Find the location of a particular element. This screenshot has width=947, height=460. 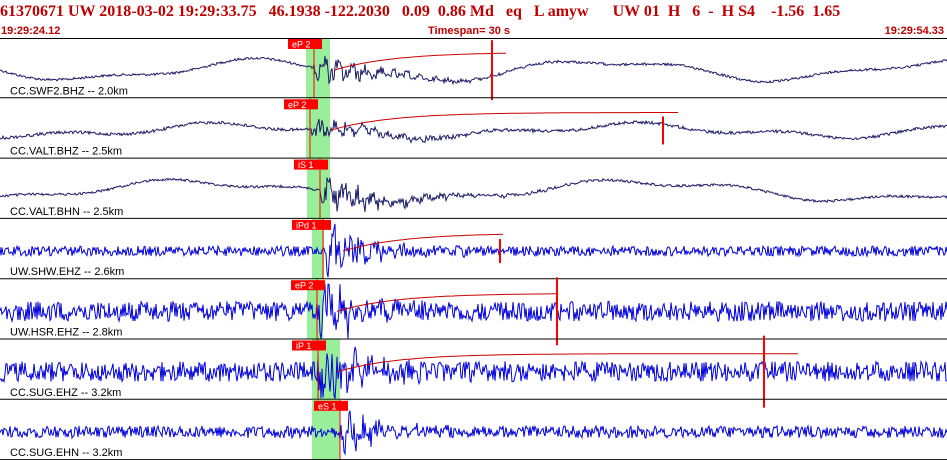

phase-pick-label: iPd 1 is located at coordinates (306, 225).